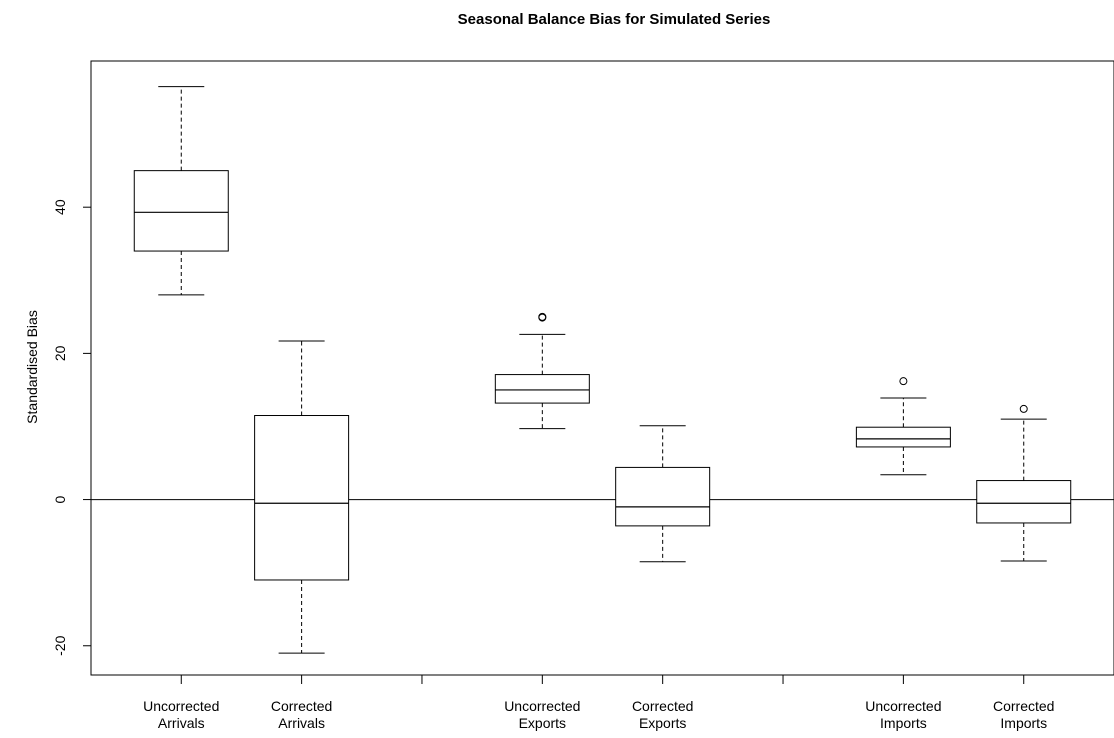 The image size is (1114, 738). Describe the element at coordinates (60, 645) in the screenshot. I see `y-tick-label: -20` at that location.